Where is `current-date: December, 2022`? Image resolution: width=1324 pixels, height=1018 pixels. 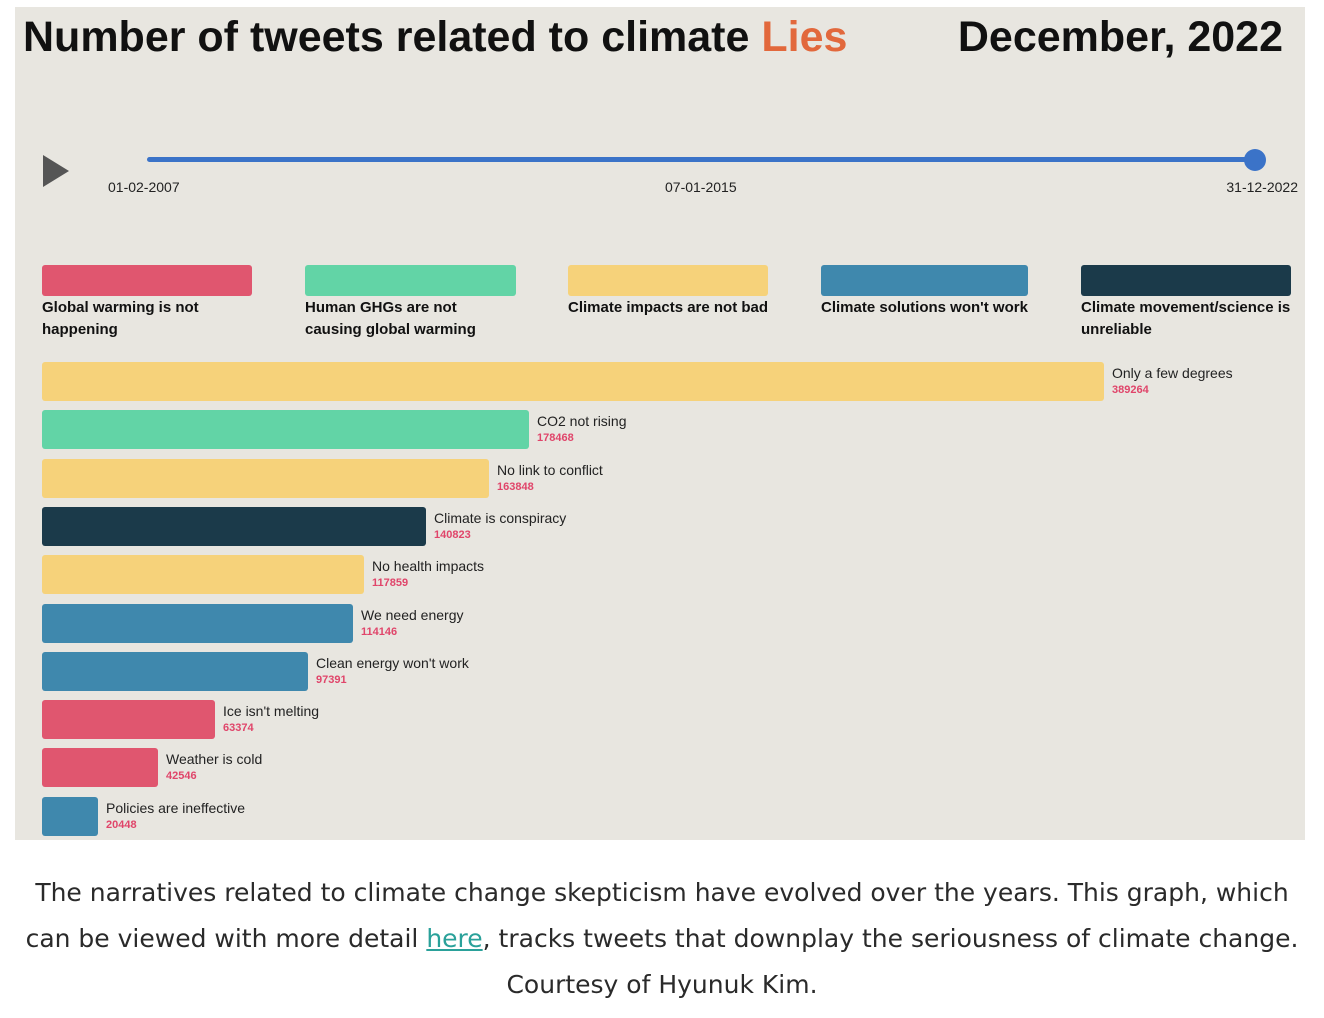 current-date: December, 2022 is located at coordinates (1120, 37).